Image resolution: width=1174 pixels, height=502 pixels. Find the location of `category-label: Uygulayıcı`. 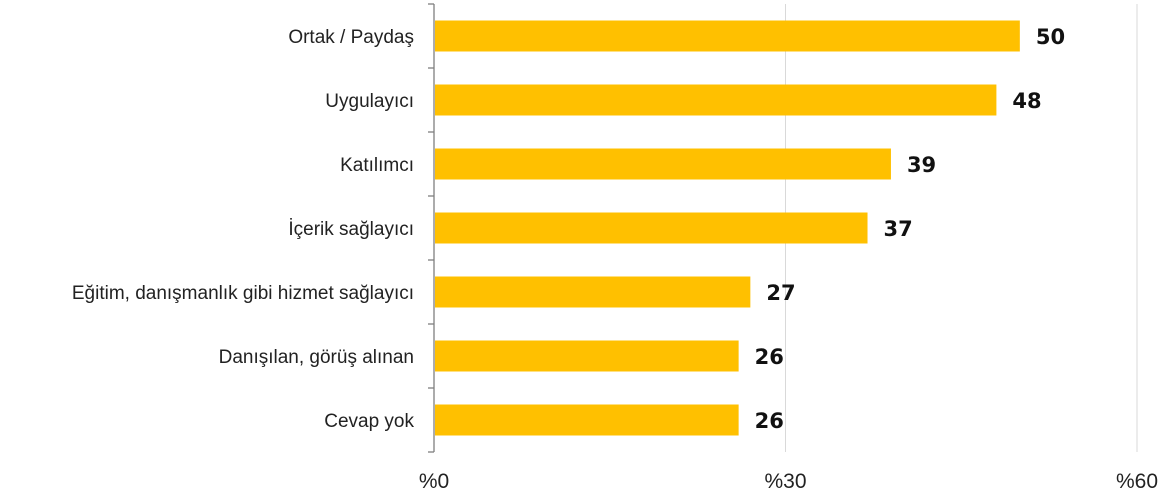

category-label: Uygulayıcı is located at coordinates (369, 101).